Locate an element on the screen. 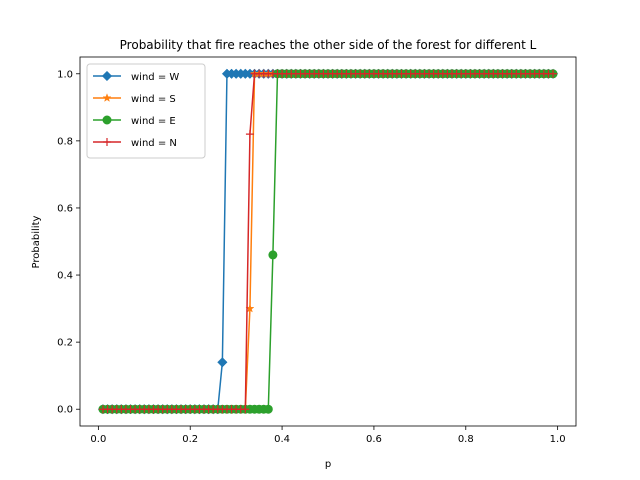 The width and height of the screenshot is (640, 480). legend-label: wind = N is located at coordinates (154, 143).